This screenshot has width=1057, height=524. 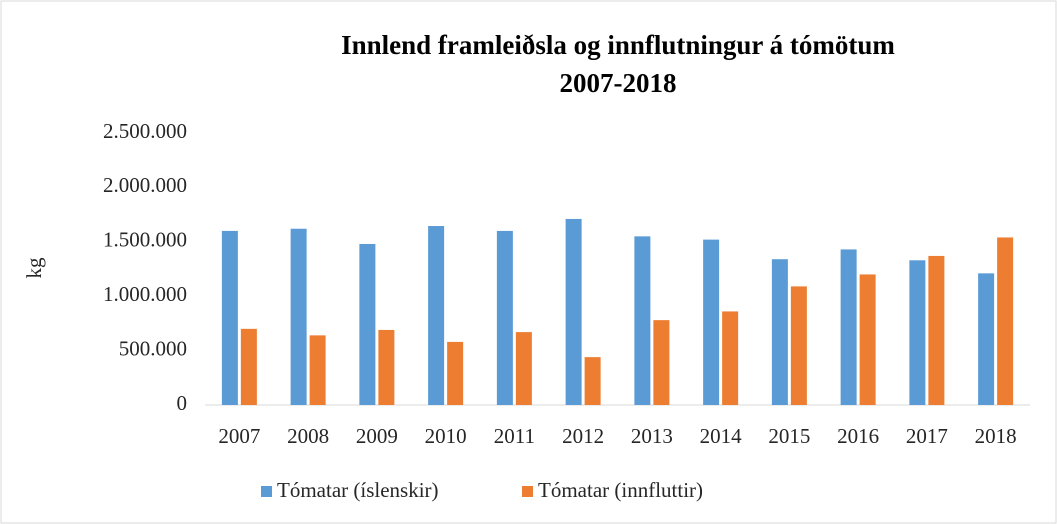 I want to click on x-tick-label: 2010, so click(x=446, y=436).